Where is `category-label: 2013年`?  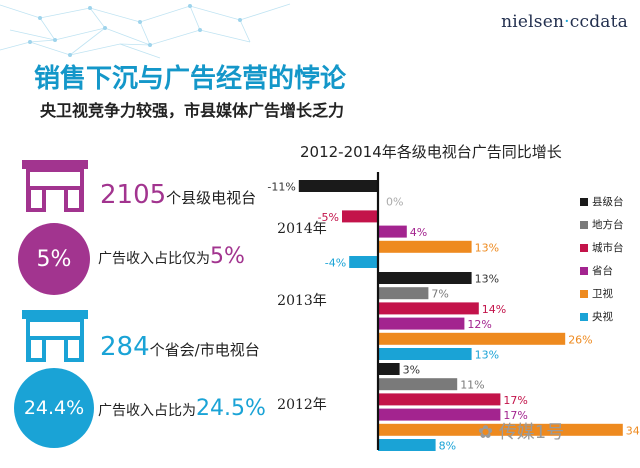 category-label: 2013年 is located at coordinates (302, 301).